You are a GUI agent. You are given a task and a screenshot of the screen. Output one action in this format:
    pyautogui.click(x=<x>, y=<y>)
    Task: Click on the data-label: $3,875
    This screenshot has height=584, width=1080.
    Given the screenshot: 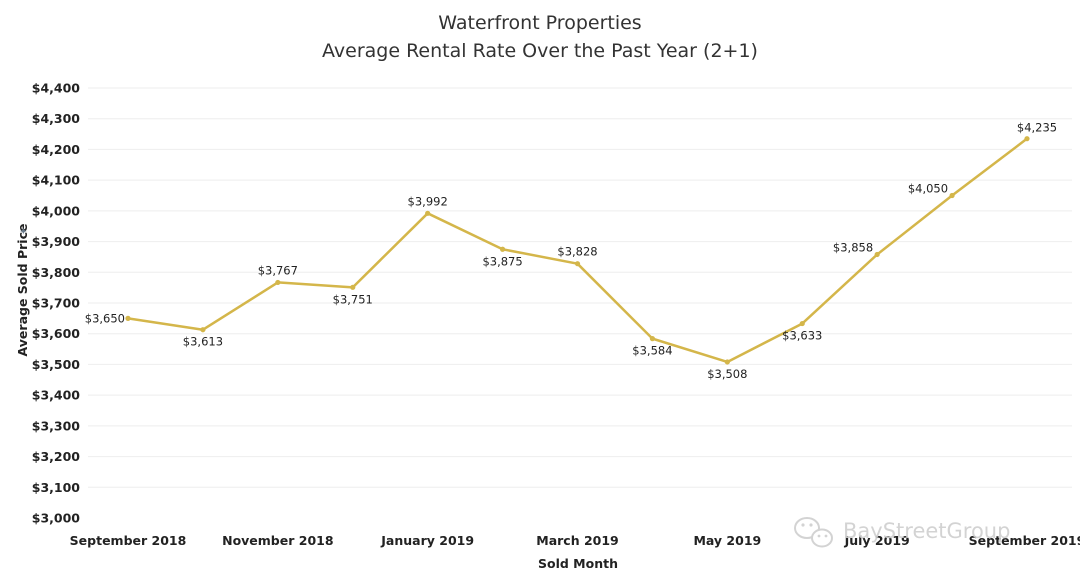 What is the action you would take?
    pyautogui.click(x=502, y=261)
    